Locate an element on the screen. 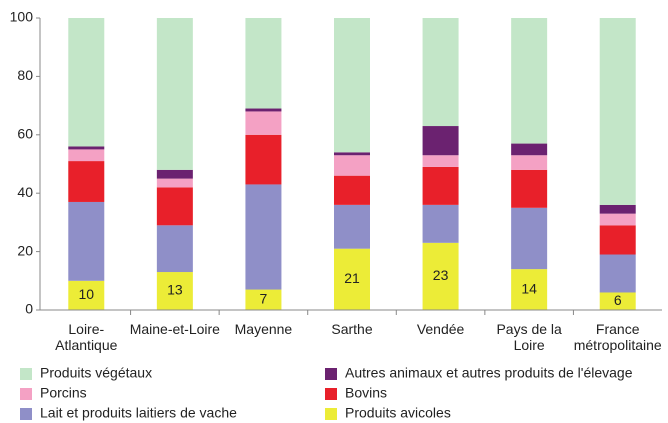  legend-label: Produits végétaux is located at coordinates (96, 373).